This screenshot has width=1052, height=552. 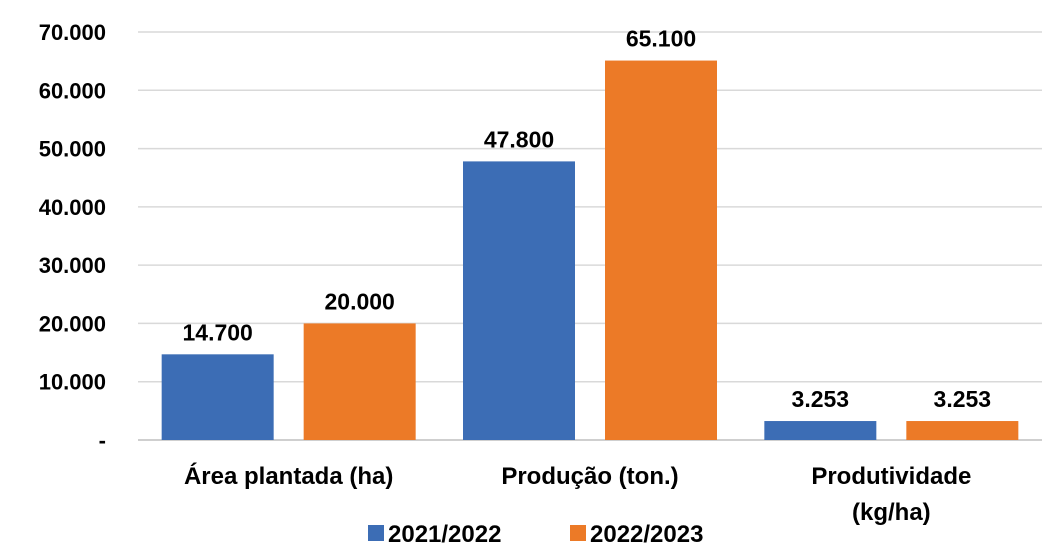 I want to click on legend-label: 2022/2023, so click(x=646, y=534).